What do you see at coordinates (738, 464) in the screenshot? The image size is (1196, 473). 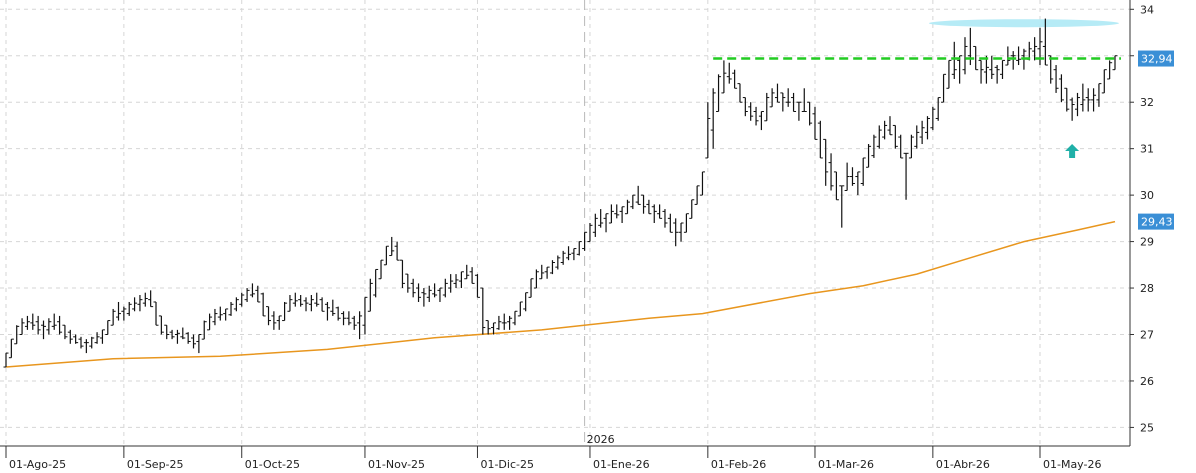 I see `x-tick-label: 01-Feb-26` at bounding box center [738, 464].